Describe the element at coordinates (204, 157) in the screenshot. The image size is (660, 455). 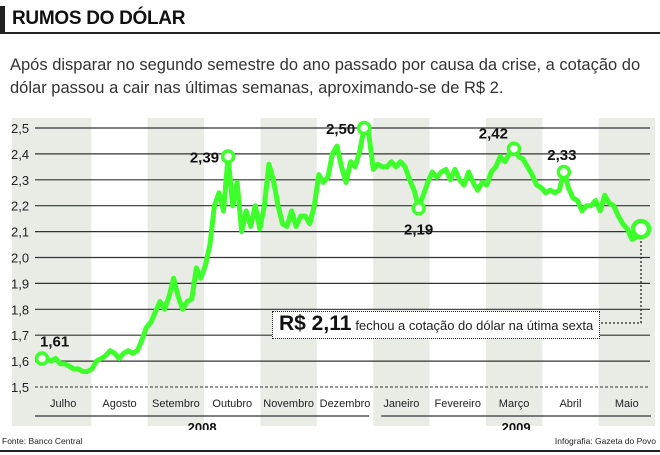
I see `data-label: 2,39` at that location.